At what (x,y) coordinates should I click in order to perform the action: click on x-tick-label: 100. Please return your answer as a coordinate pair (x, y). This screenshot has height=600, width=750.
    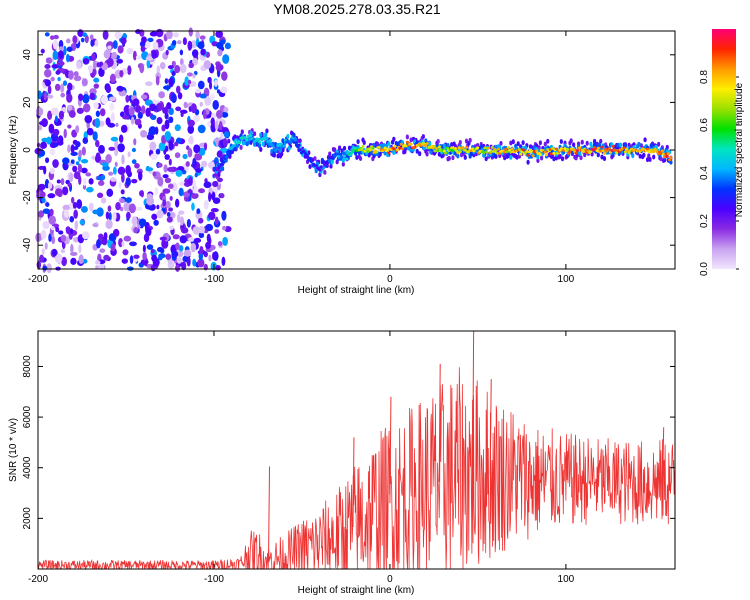
    Looking at the image, I should click on (566, 579).